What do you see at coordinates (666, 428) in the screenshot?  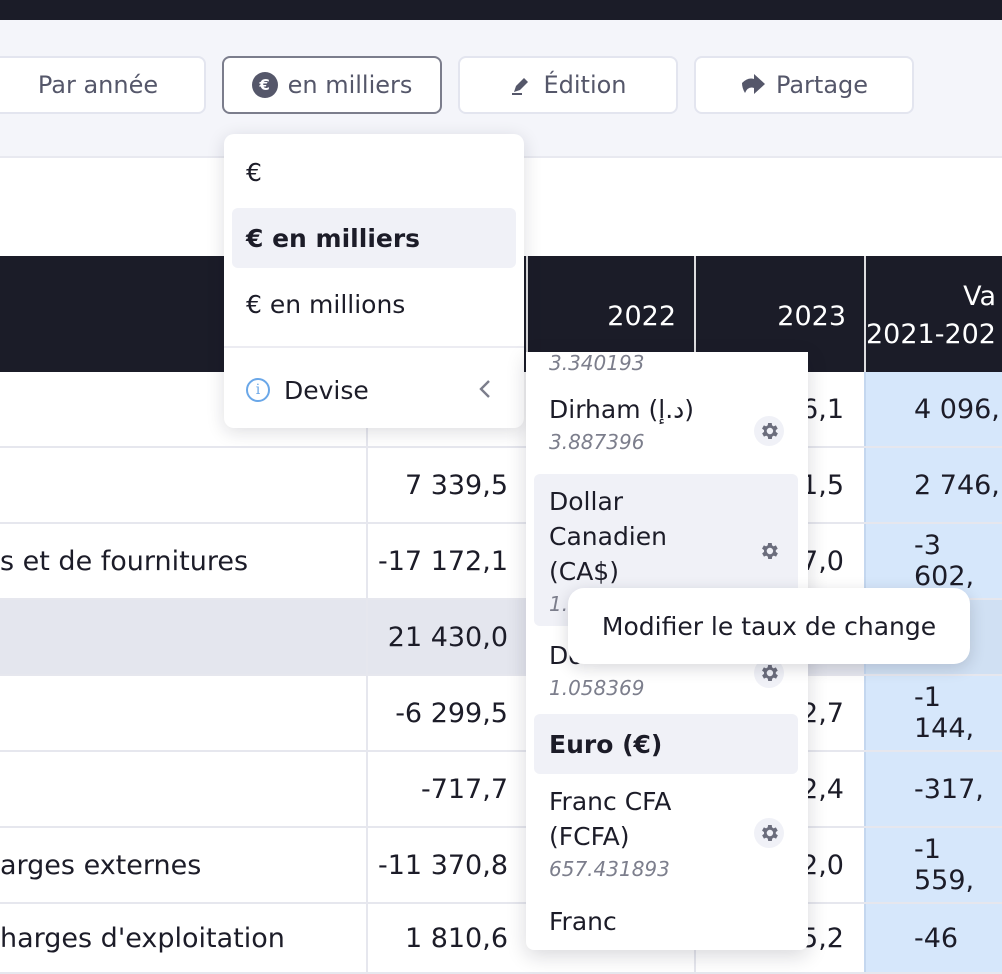 I see `currency-item: Dirham (د.إ) 3.887396` at bounding box center [666, 428].